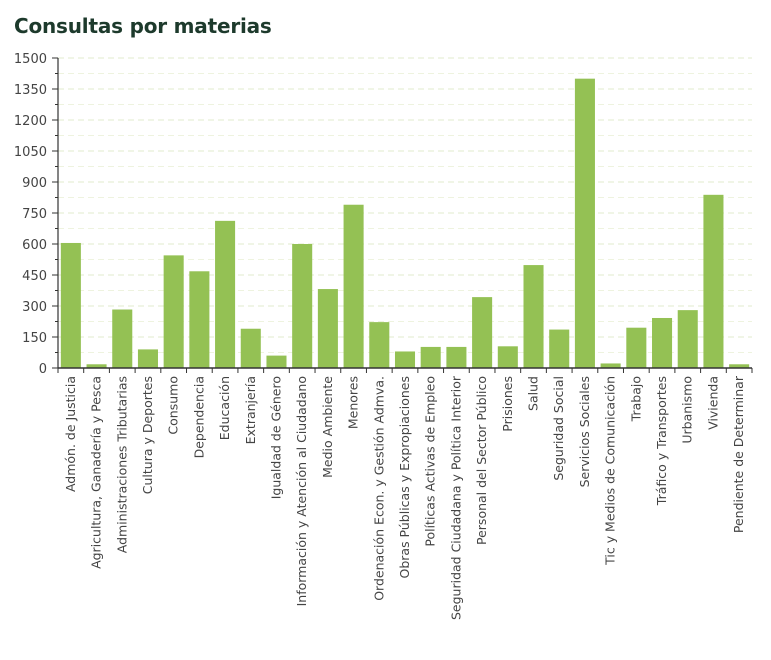 The height and width of the screenshot is (660, 771). I want to click on x-tick-label: Salud, so click(533, 393).